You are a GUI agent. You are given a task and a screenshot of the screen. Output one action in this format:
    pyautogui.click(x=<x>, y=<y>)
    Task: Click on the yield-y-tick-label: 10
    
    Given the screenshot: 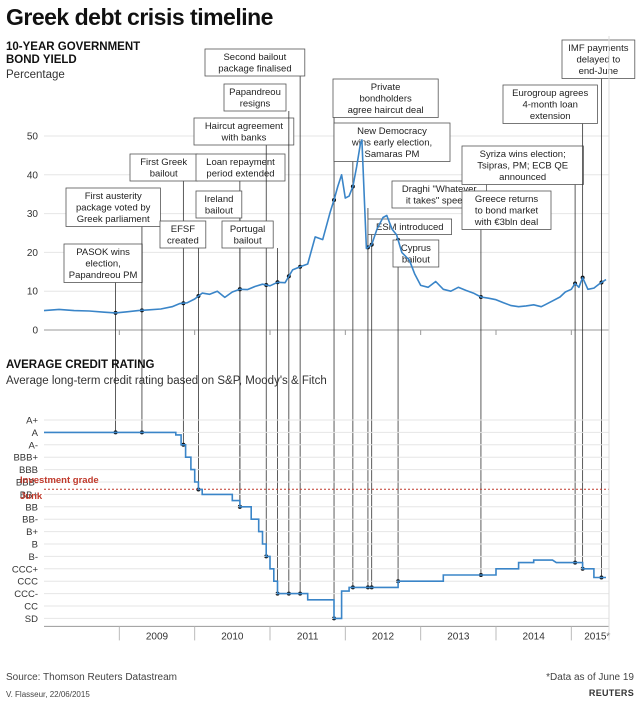 What is the action you would take?
    pyautogui.click(x=33, y=292)
    